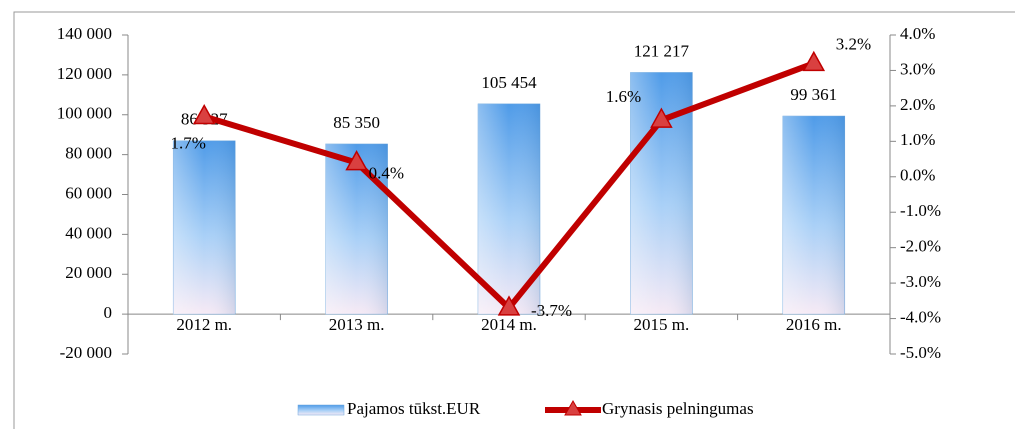  I want to click on data-label: 1.6%, so click(623, 96).